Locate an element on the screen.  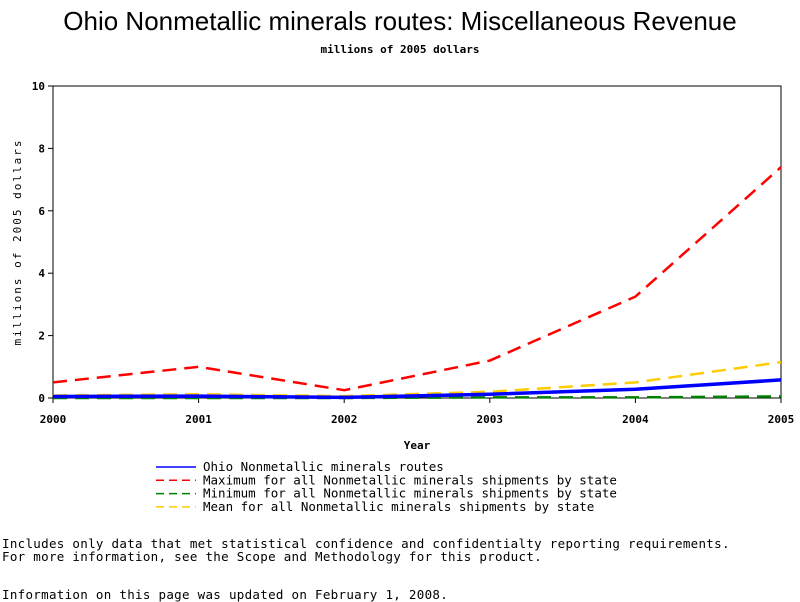
x-tick-label: 2002 is located at coordinates (344, 419).